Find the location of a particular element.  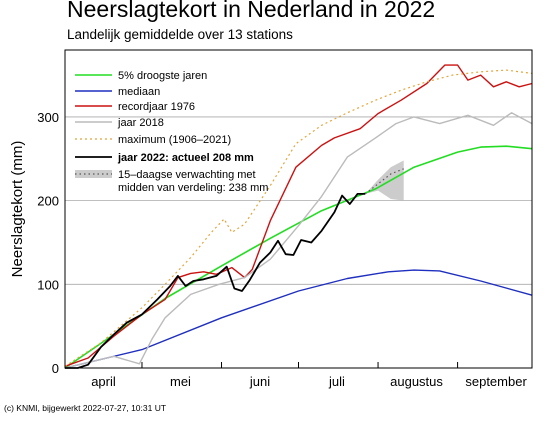

y-tick-label: 0 is located at coordinates (55, 368).